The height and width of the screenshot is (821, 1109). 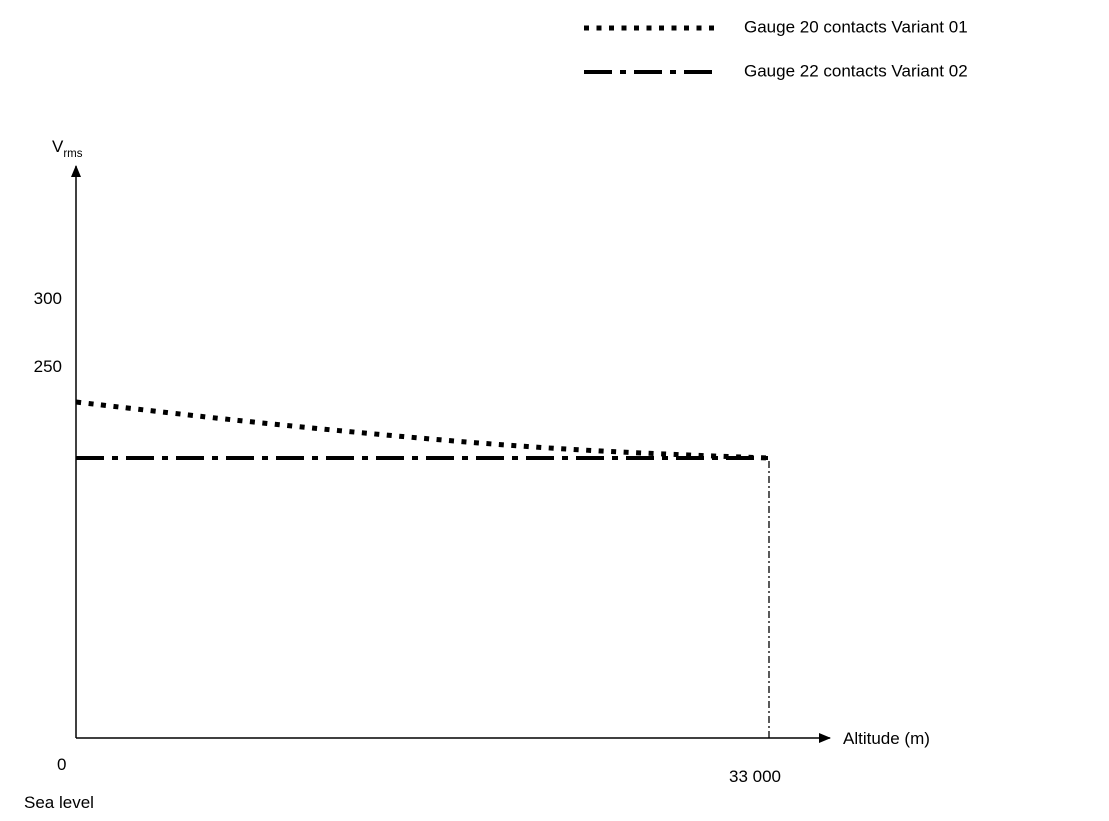 What do you see at coordinates (58, 146) in the screenshot?
I see `y-axis-label-main: V` at bounding box center [58, 146].